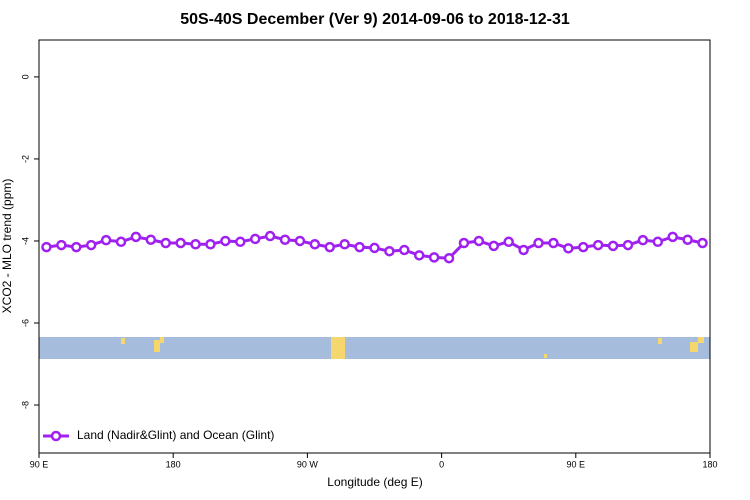 This screenshot has width=750, height=500. What do you see at coordinates (441, 464) in the screenshot?
I see `x-tick-label: 0` at bounding box center [441, 464].